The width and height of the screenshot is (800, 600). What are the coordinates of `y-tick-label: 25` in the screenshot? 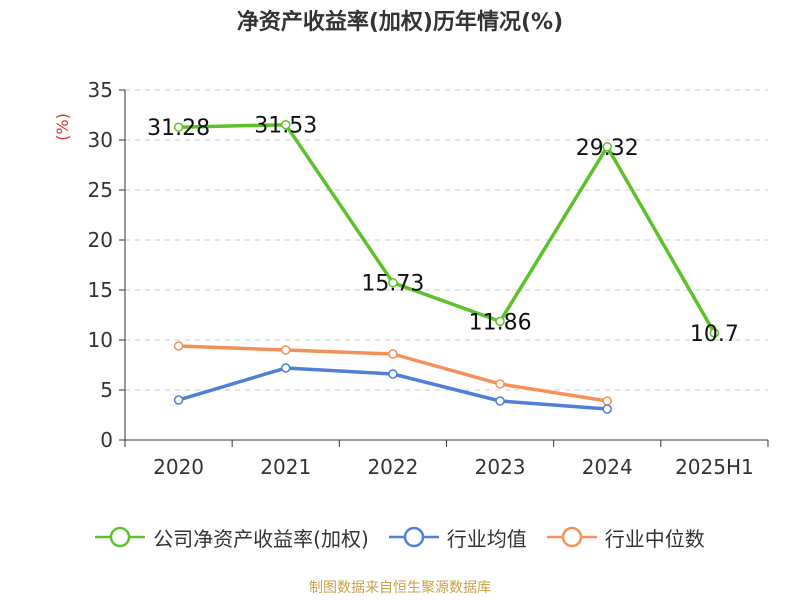 It's located at (100, 190).